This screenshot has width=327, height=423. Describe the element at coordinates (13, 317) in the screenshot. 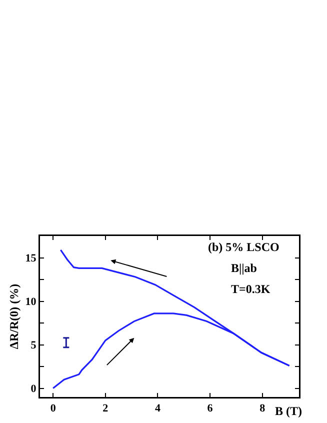

I see `y-axis-title: ΔR/R(0) (%)` at that location.